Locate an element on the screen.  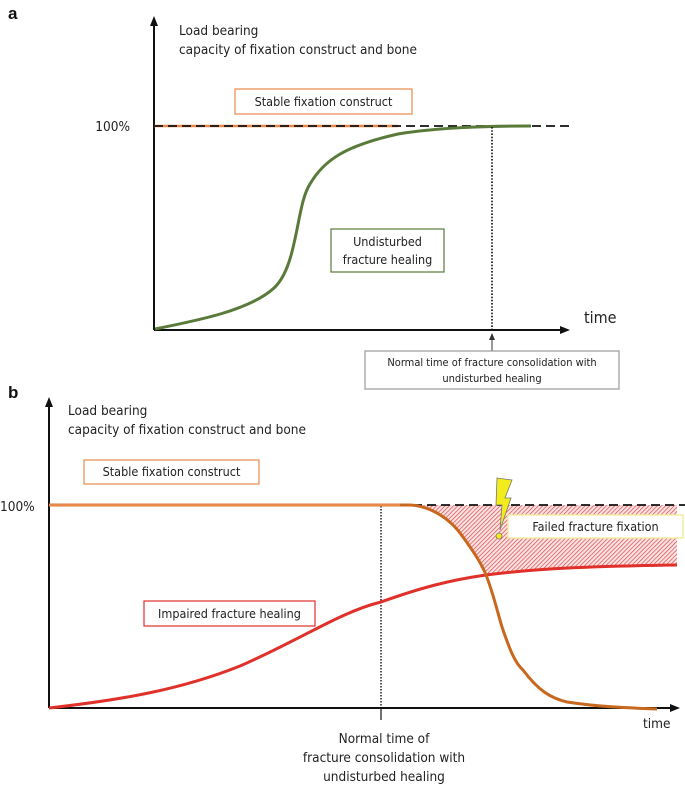
panel-a-label: a is located at coordinates (13, 13).